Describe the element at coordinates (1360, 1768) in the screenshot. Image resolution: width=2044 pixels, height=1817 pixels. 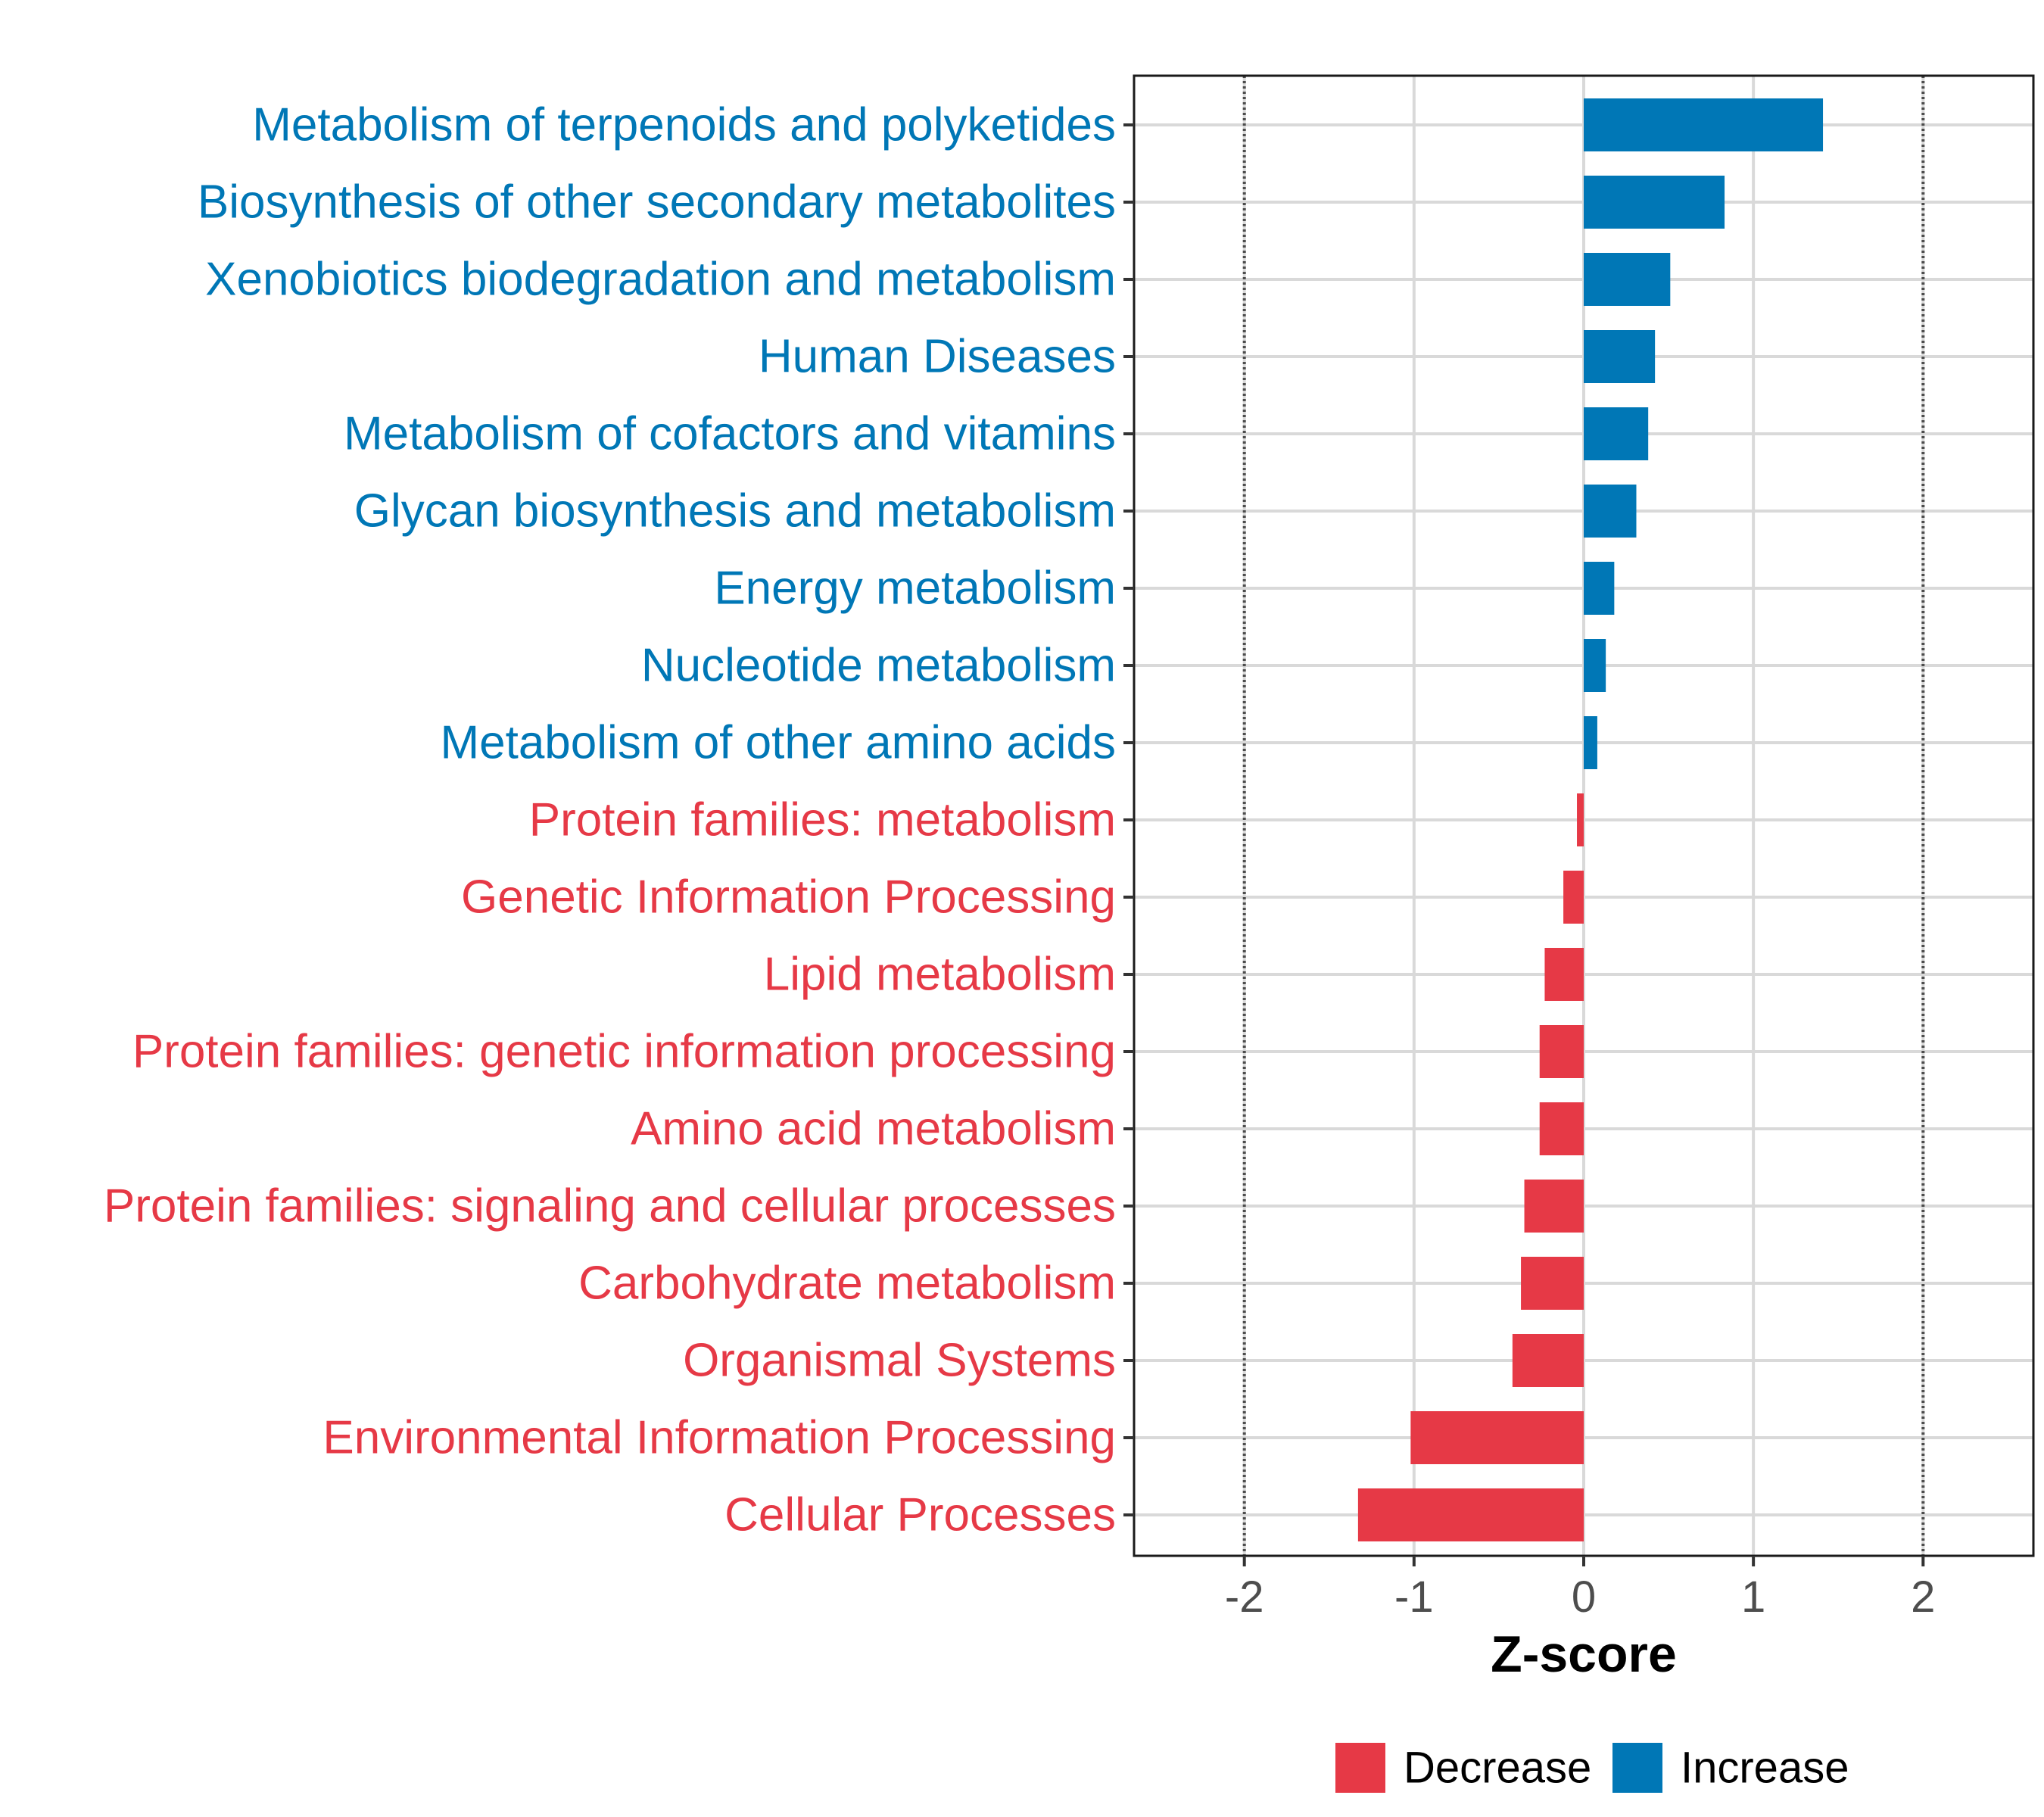
I see `legend-key-decrease` at that location.